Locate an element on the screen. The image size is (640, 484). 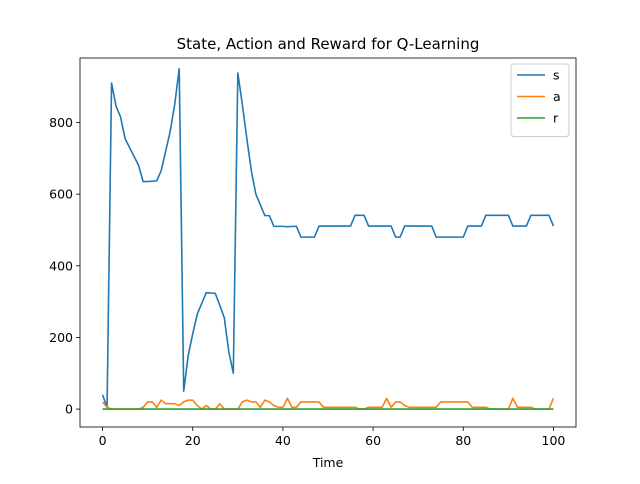
x-axis-label: Time is located at coordinates (328, 462).